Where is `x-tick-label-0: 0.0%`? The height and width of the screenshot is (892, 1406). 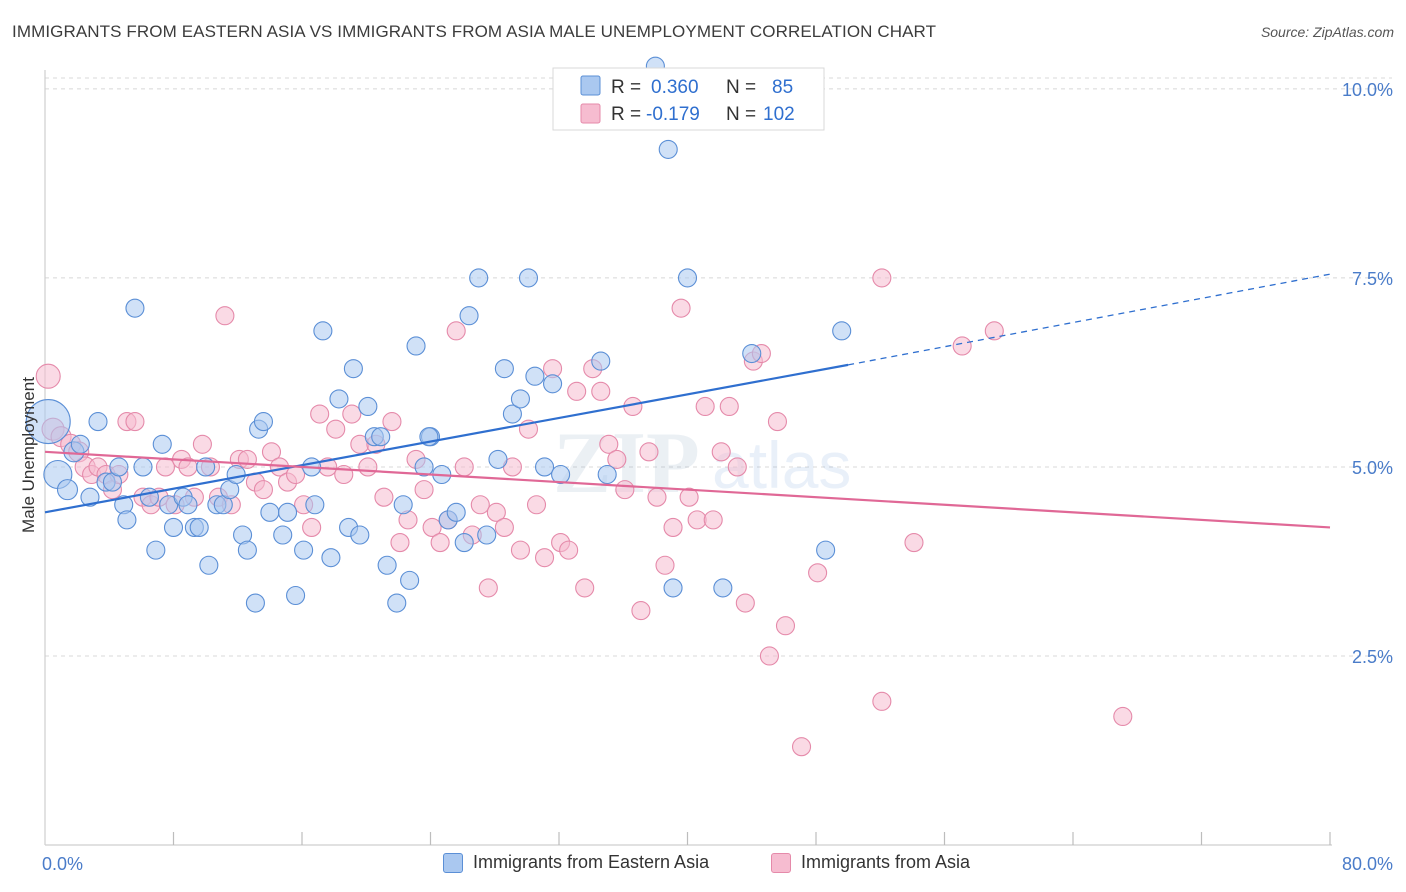
x-tick-label-0: 0.0% is located at coordinates (62, 864).